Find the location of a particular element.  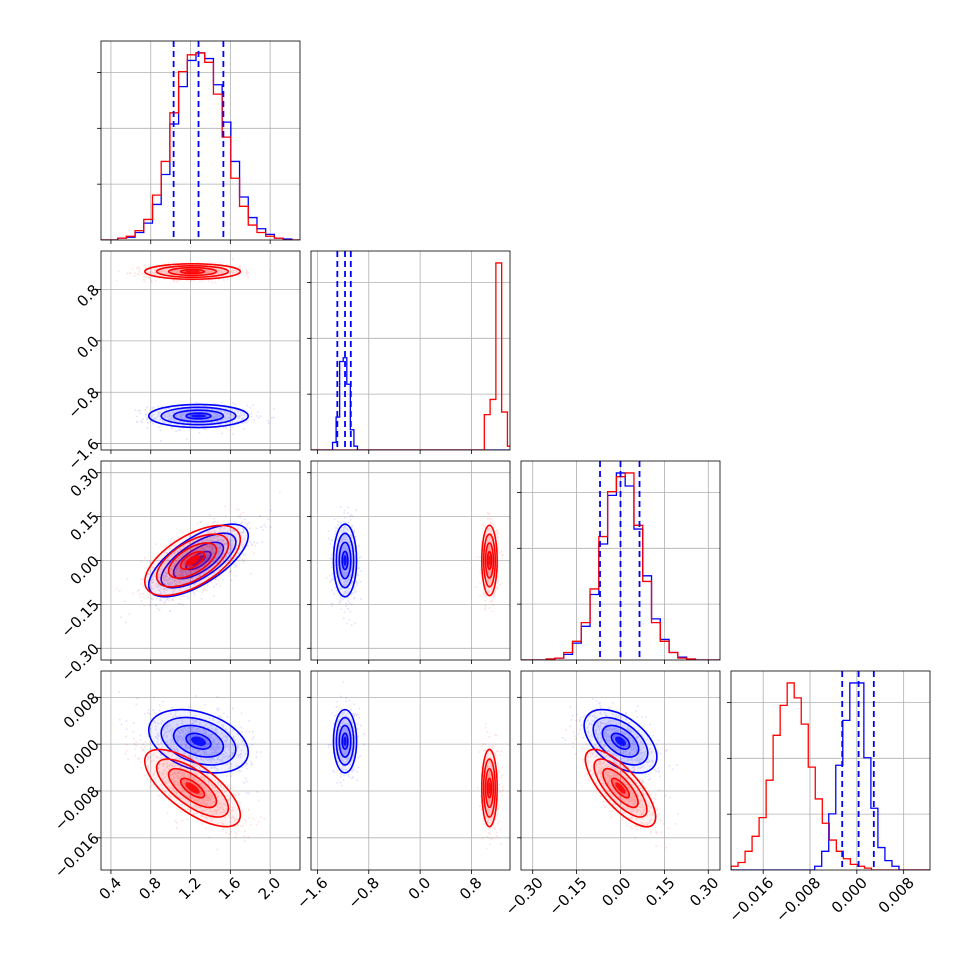

y-tick-label: 0.15 is located at coordinates (85, 526).